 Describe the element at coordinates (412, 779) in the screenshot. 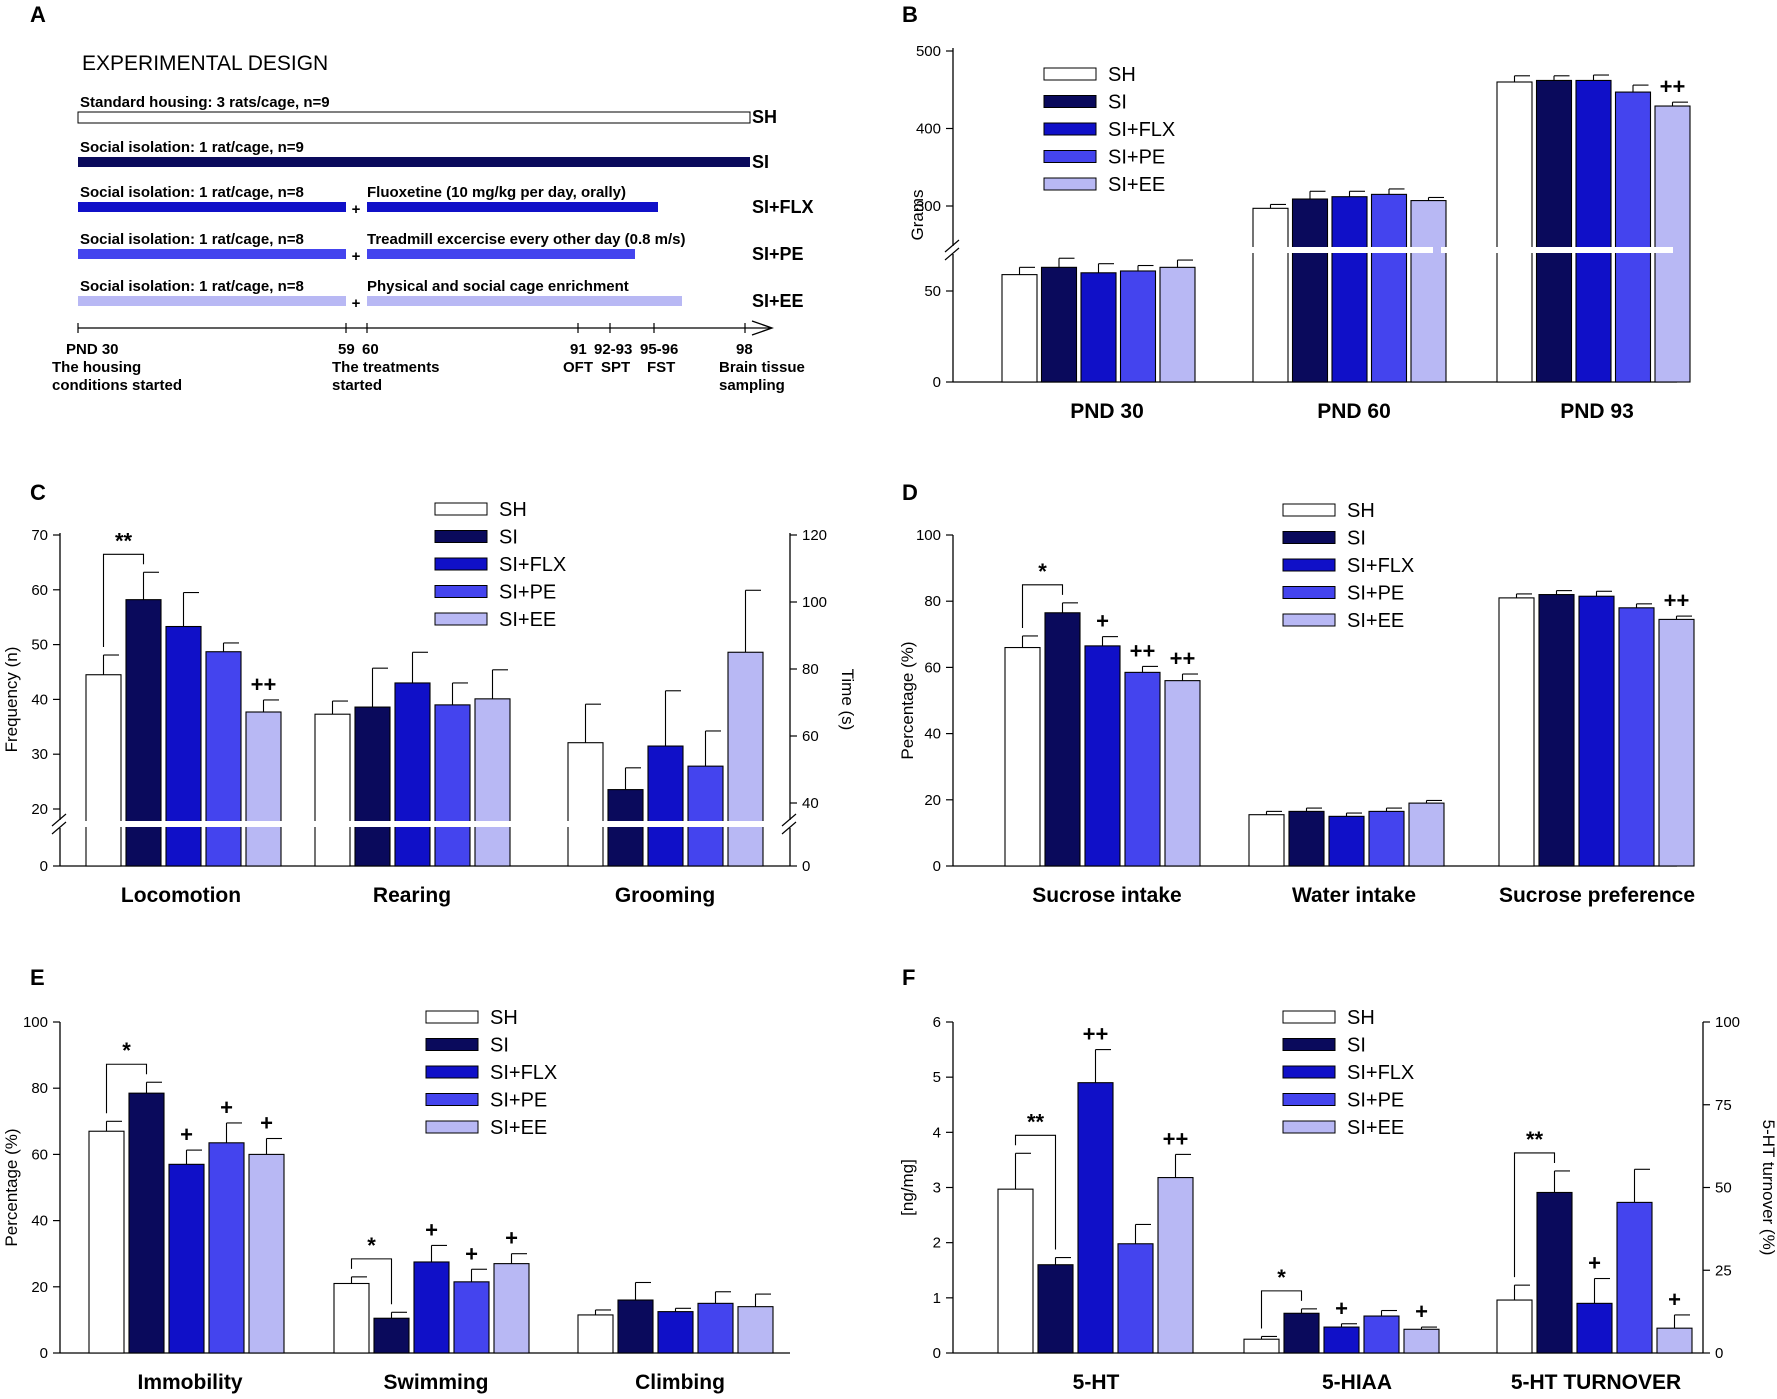

I see `category-rearing: Rearing` at that location.